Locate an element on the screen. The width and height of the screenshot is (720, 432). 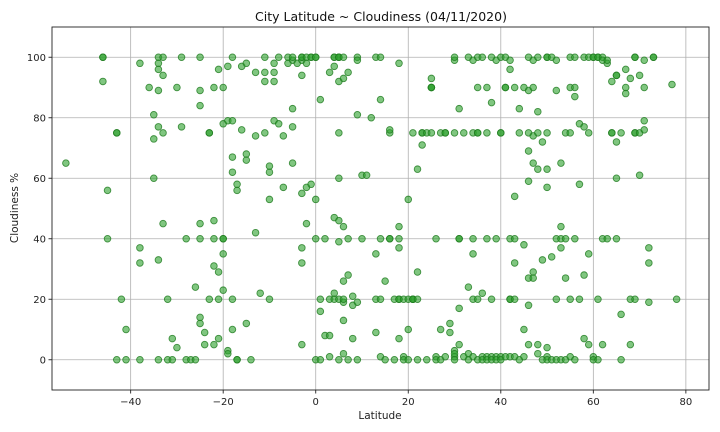
x-tick-label: −40 is located at coordinates (130, 402).